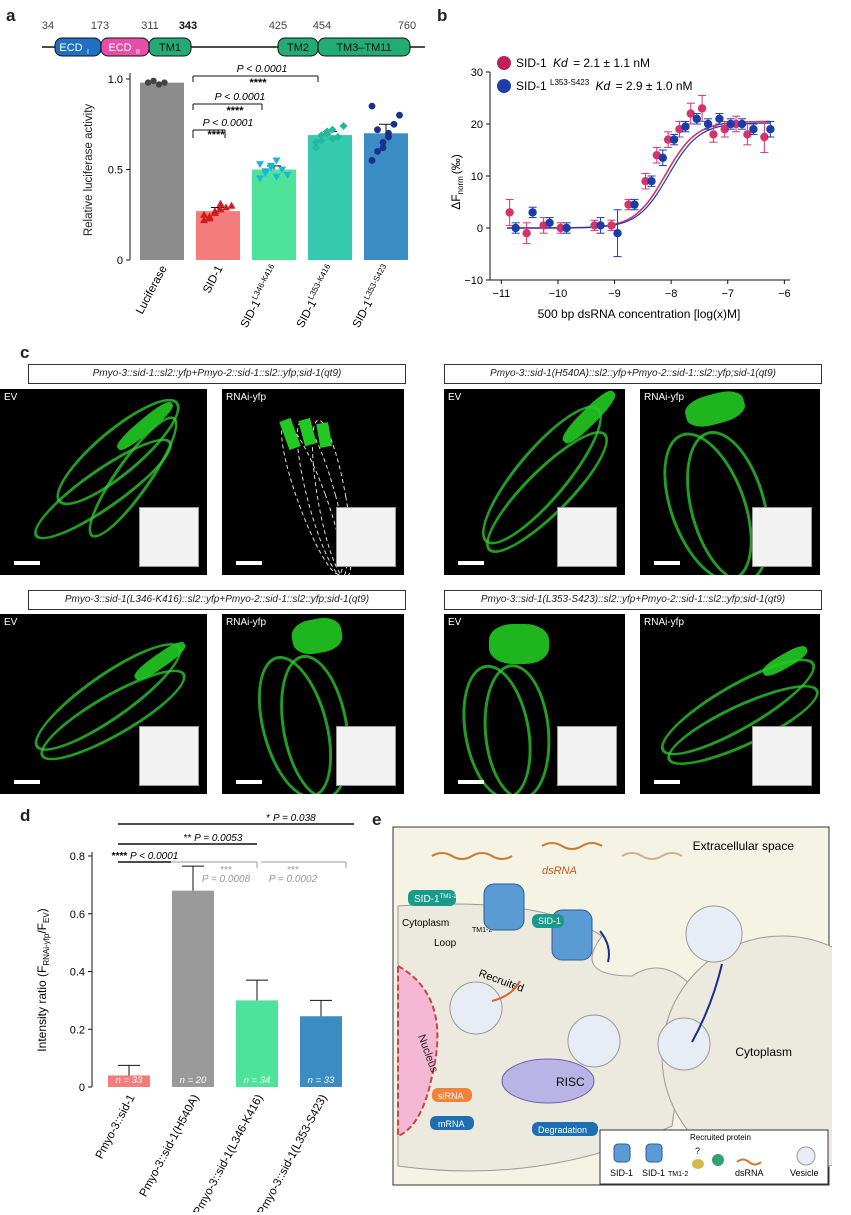 This screenshot has width=851, height=1215. Describe the element at coordinates (407, 26) in the screenshot. I see `domain-position-760: 760` at that location.